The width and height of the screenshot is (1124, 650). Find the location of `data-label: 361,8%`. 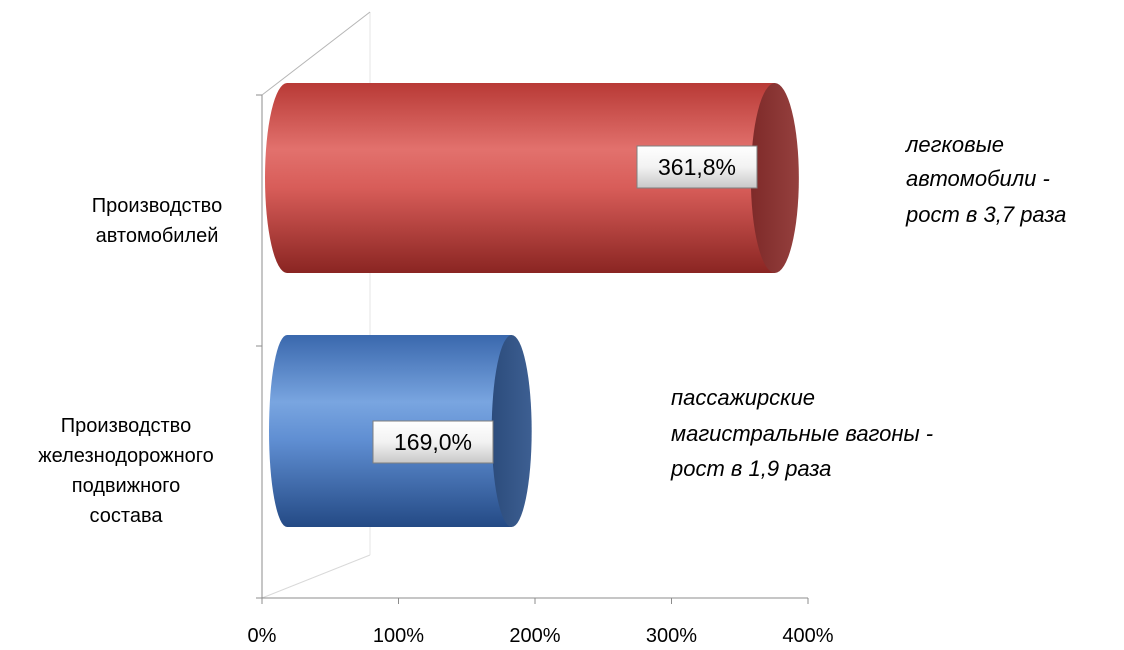

data-label: 361,8% is located at coordinates (697, 167).